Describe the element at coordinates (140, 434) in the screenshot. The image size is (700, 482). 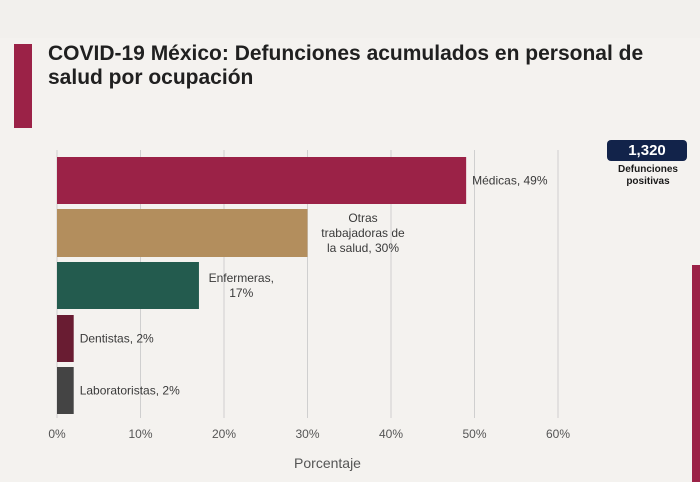
I see `x-tick-label: 10%` at that location.